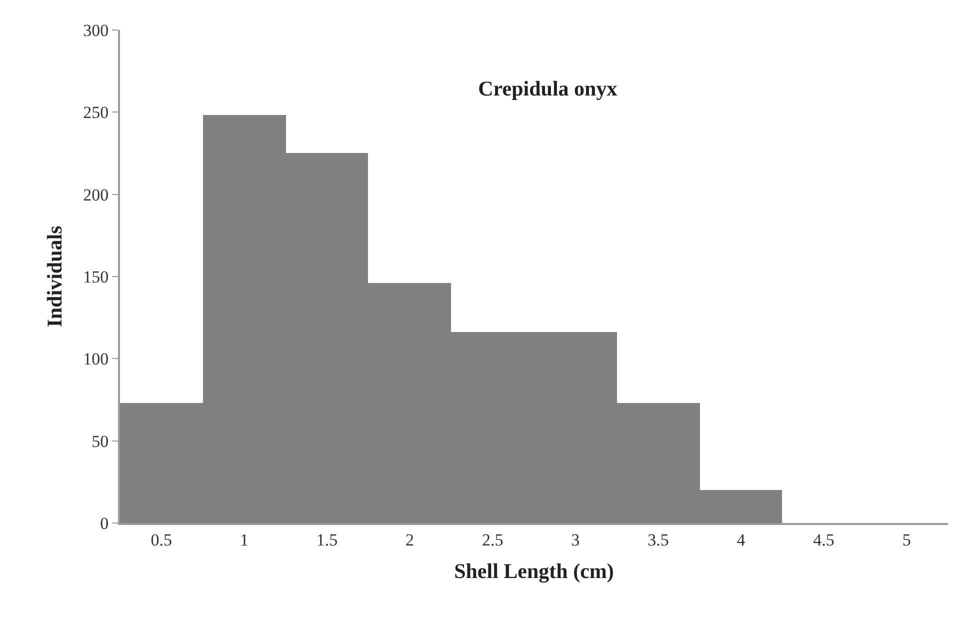 This screenshot has height=623, width=978. What do you see at coordinates (548, 88) in the screenshot?
I see `text: Crepidula onyx` at bounding box center [548, 88].